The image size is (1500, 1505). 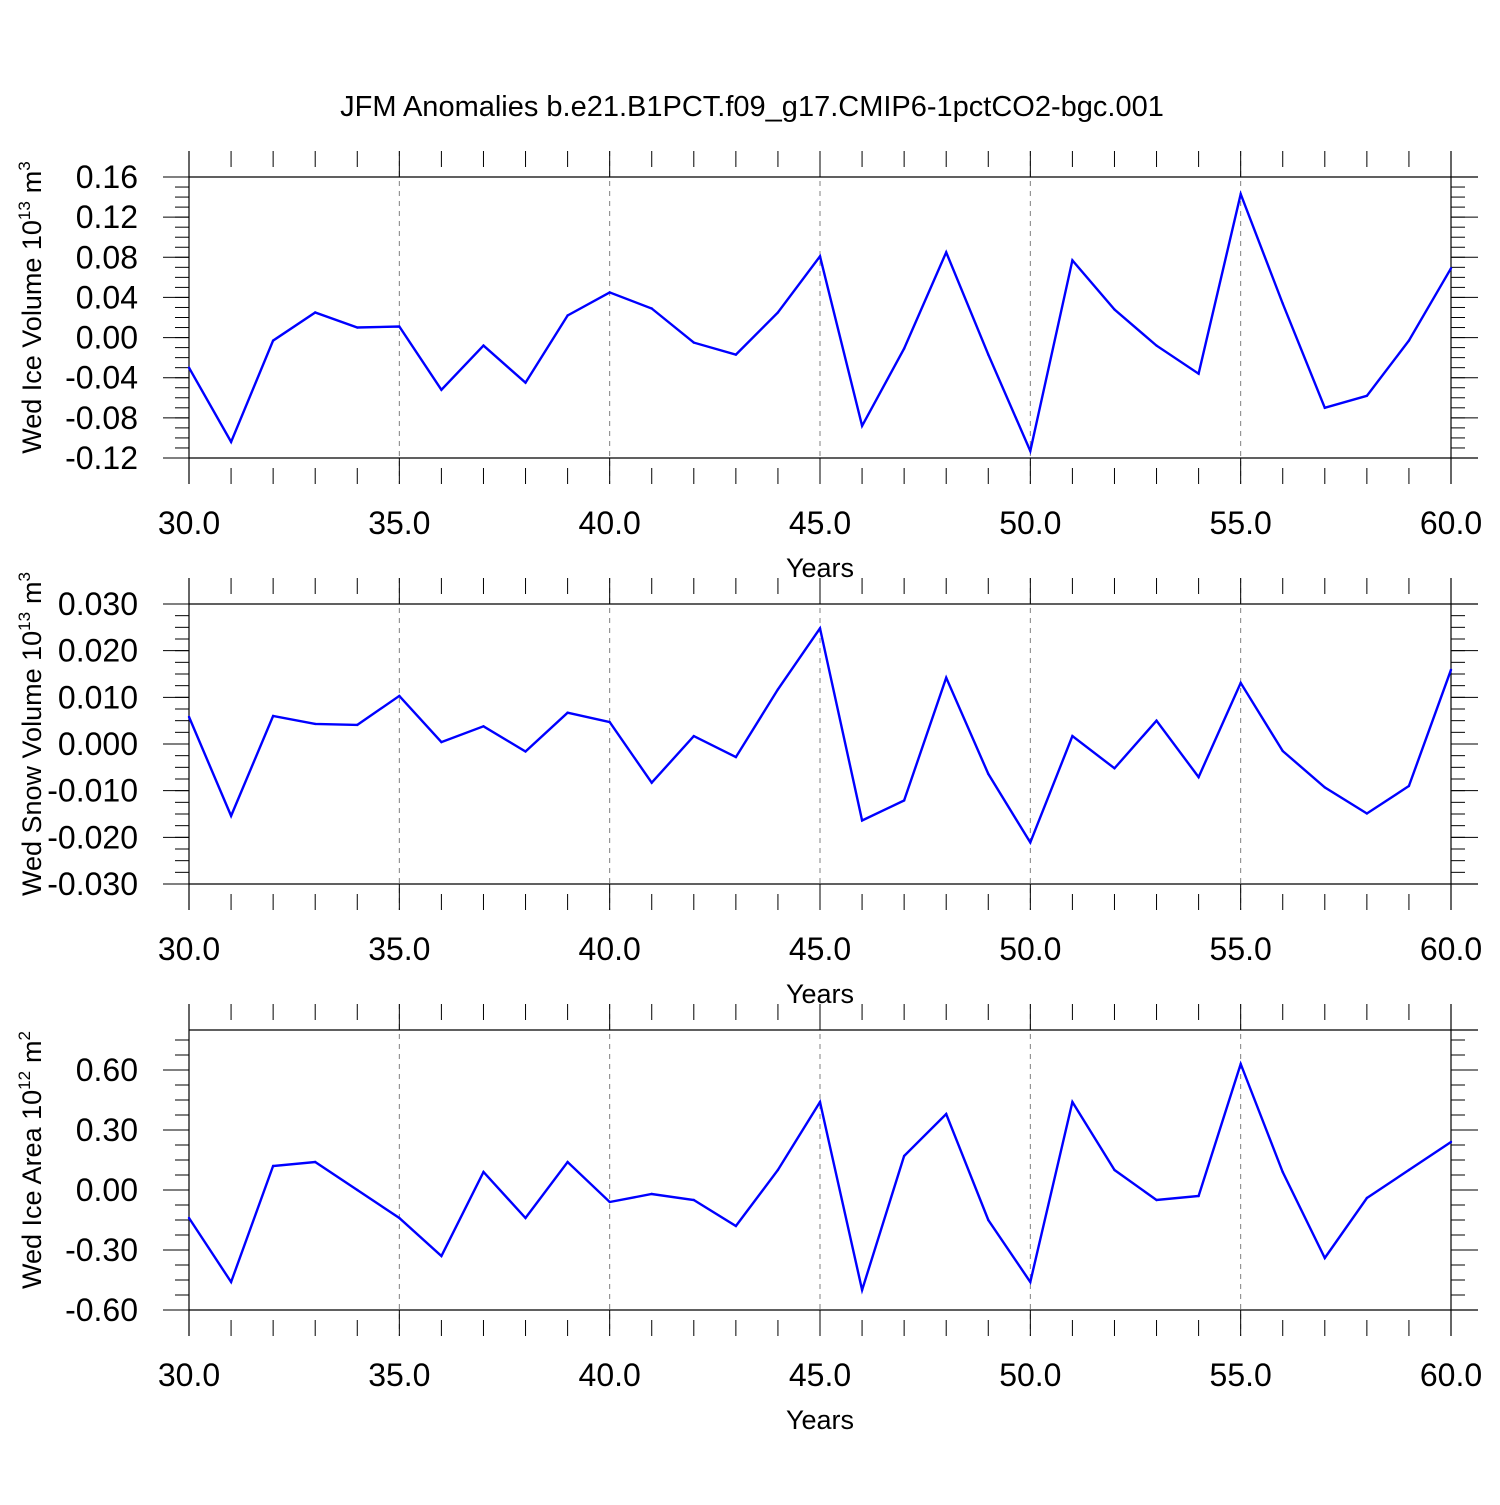 I want to click on y-axis-label: Wed Ice Area 1012 m2, so click(x=31, y=1160).